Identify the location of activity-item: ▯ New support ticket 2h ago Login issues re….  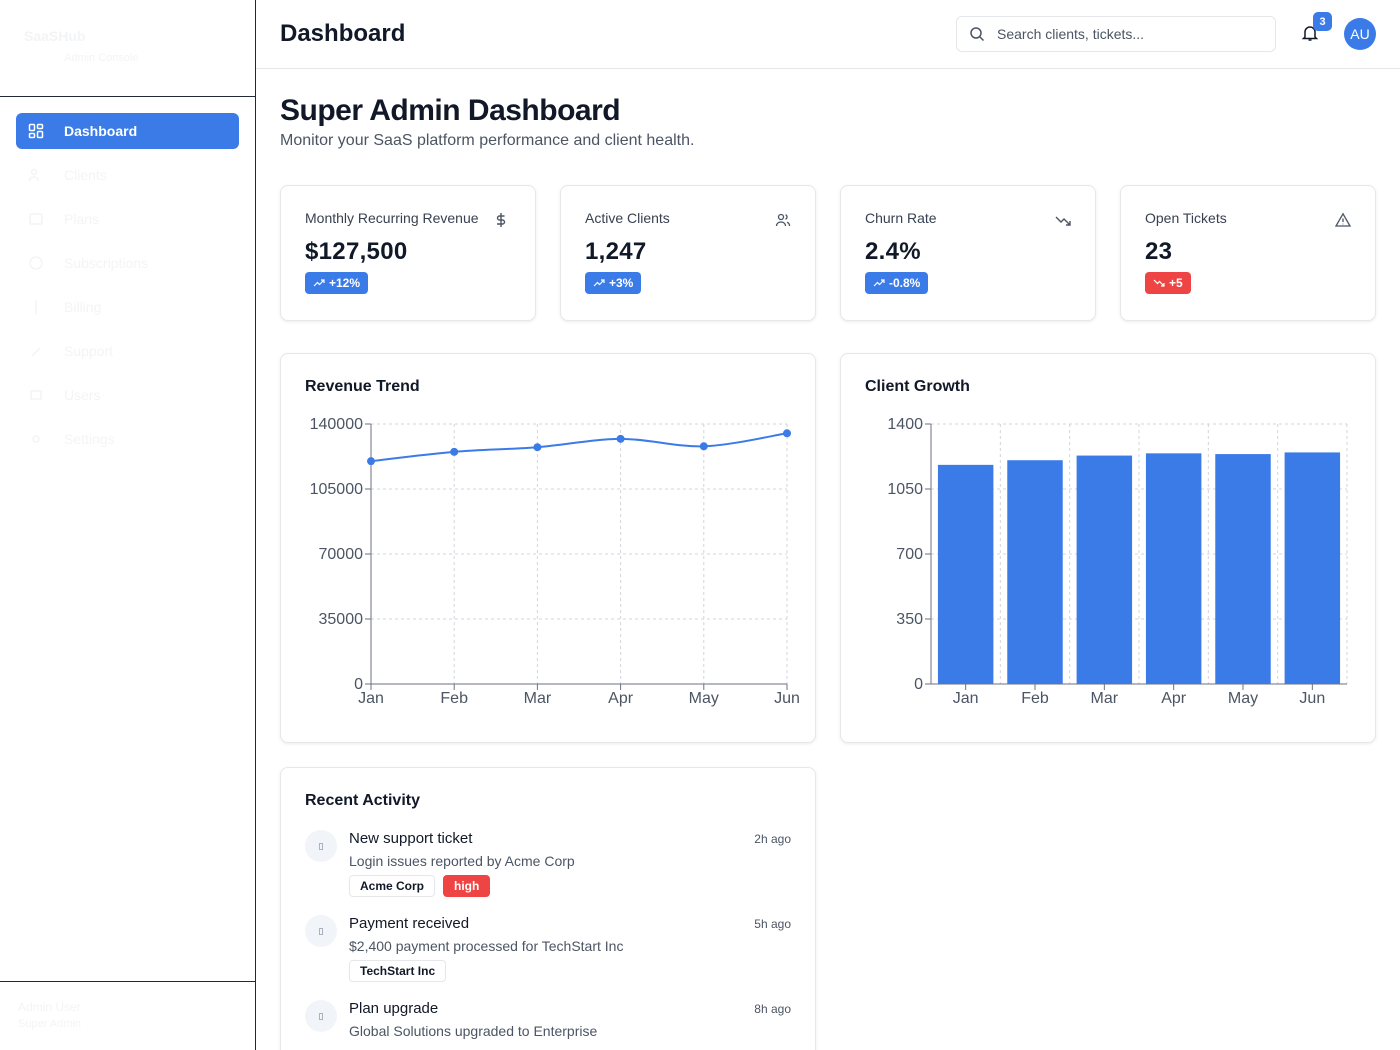
(548, 863).